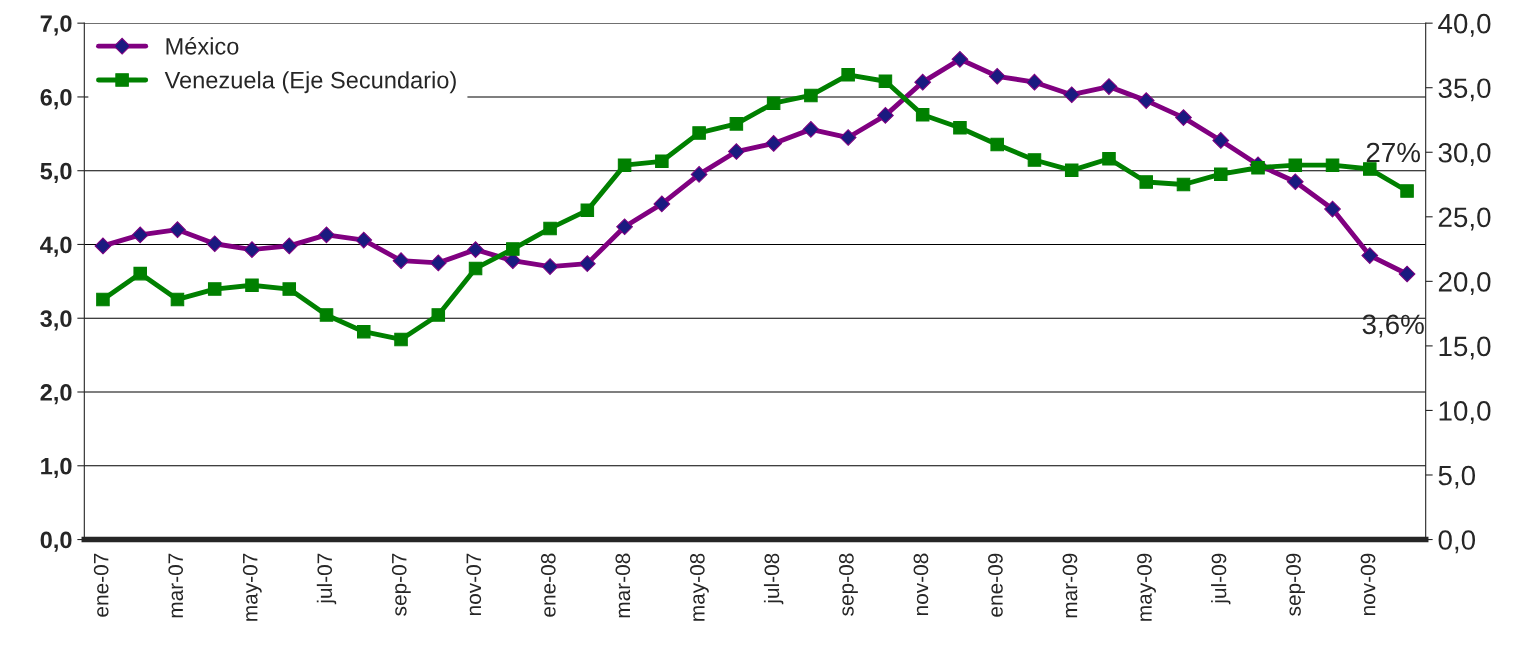  I want to click on x-tick-label: jul-07, so click(326, 579).